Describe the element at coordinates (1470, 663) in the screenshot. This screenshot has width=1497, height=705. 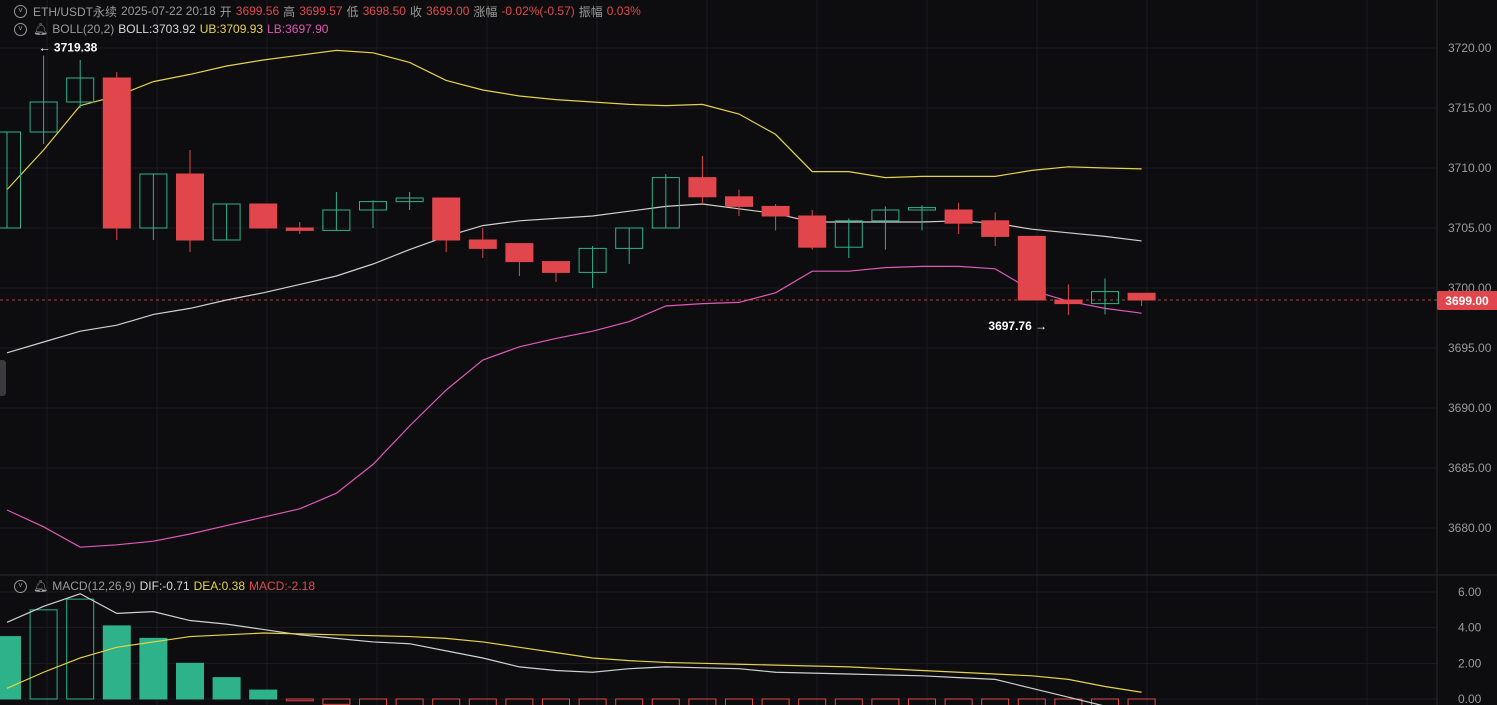
I see `macd-y-tick-label: 2.00` at that location.